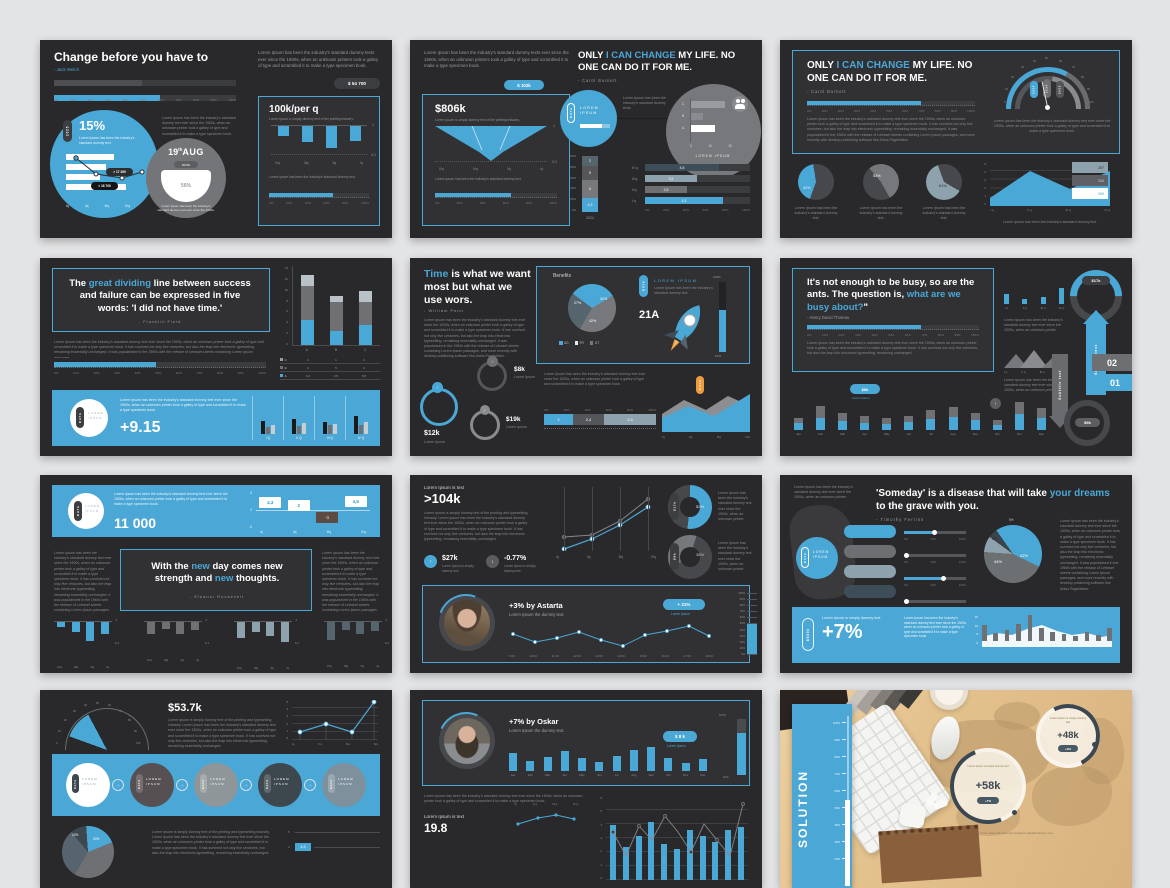 The image size is (1170, 888). What do you see at coordinates (730, 146) in the screenshot?
I see `axis-label: 20` at bounding box center [730, 146].